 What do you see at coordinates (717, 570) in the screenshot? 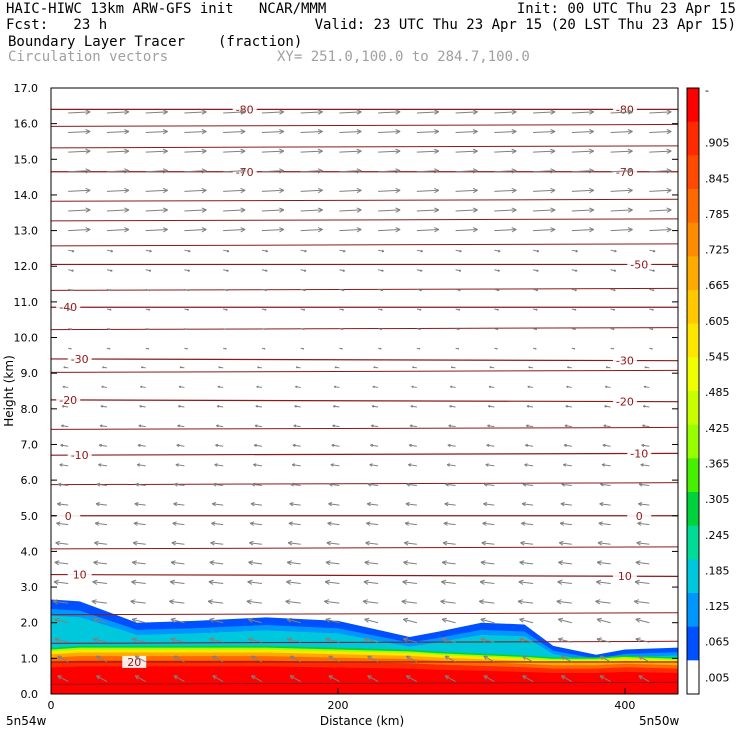
I see `colorbar-label: .185` at bounding box center [717, 570].